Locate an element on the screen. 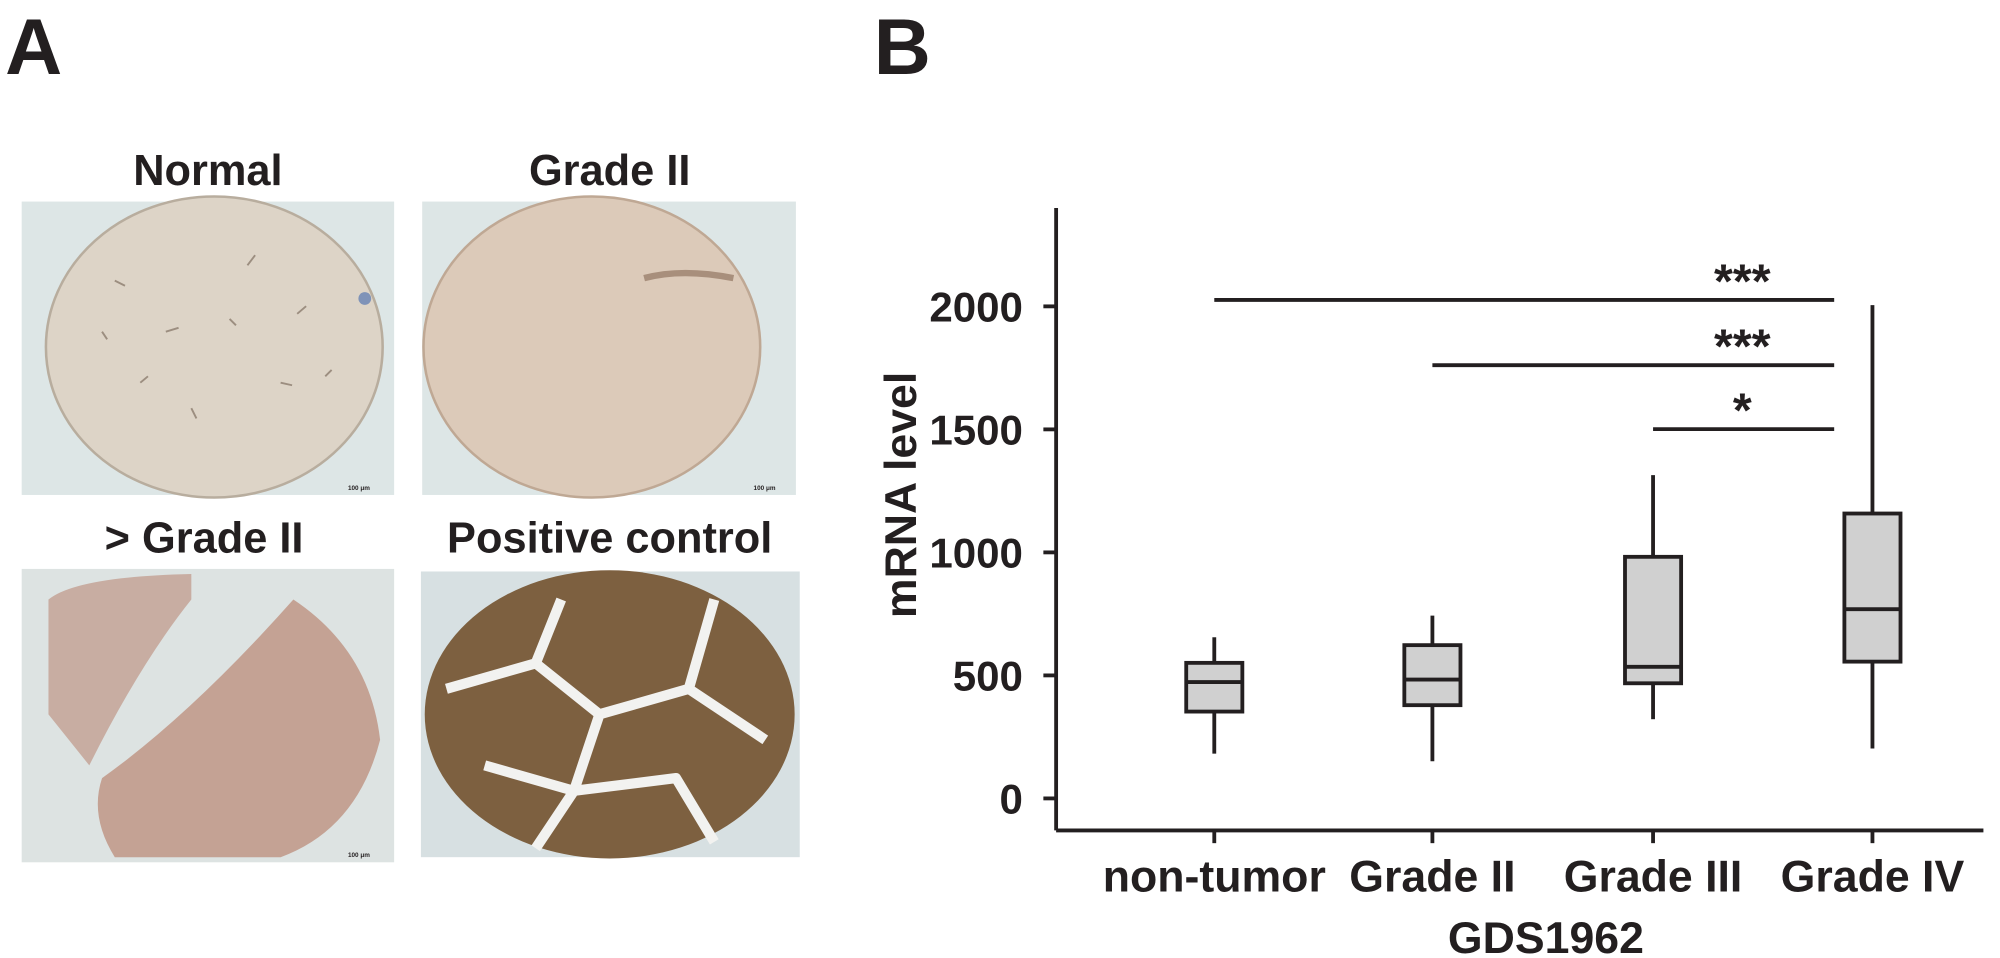 The height and width of the screenshot is (958, 2000). y-tick-label: 1000 is located at coordinates (976, 553).